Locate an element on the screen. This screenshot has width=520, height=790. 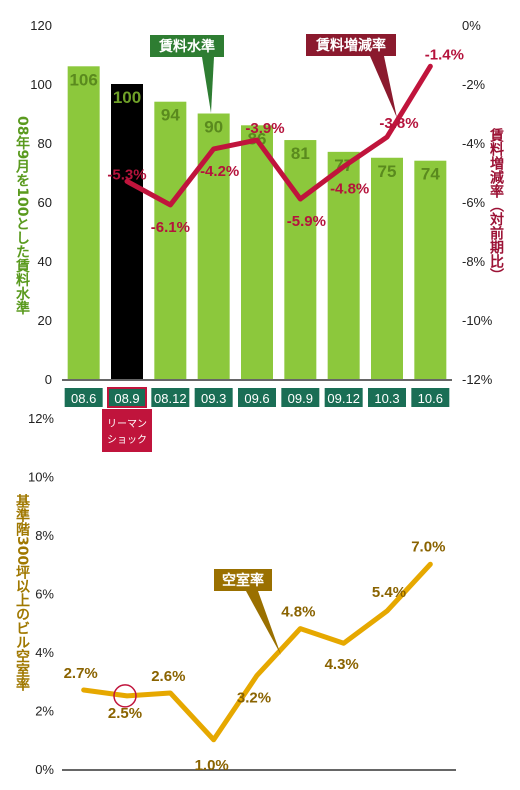
level-tag-pointer is located at coordinates (208, 85).